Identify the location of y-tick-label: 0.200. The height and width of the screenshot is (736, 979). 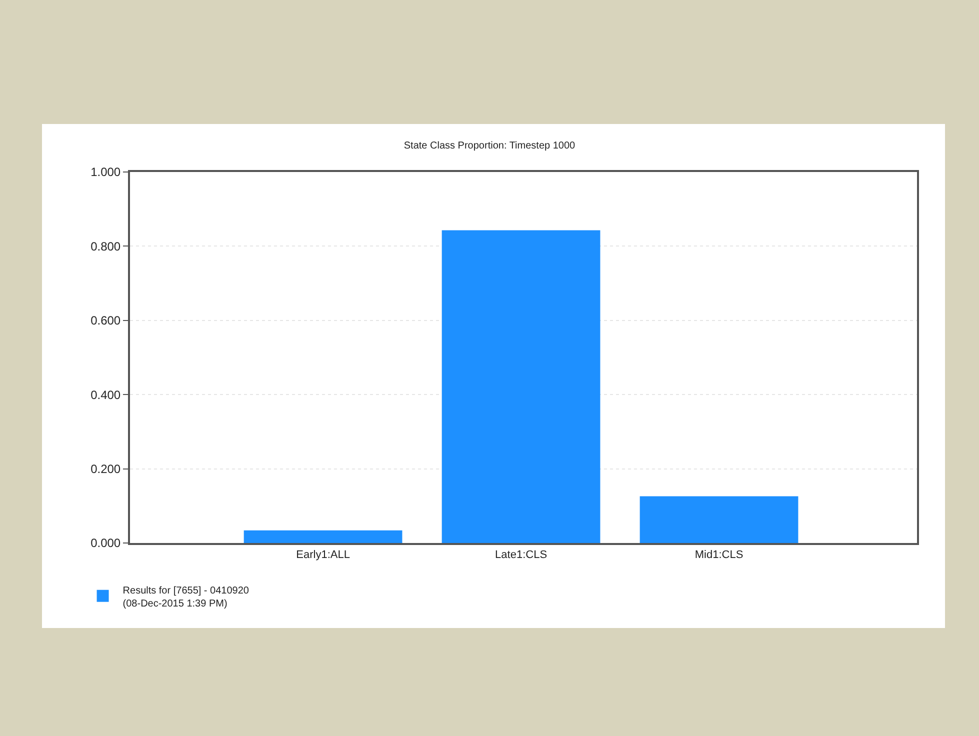
(105, 469).